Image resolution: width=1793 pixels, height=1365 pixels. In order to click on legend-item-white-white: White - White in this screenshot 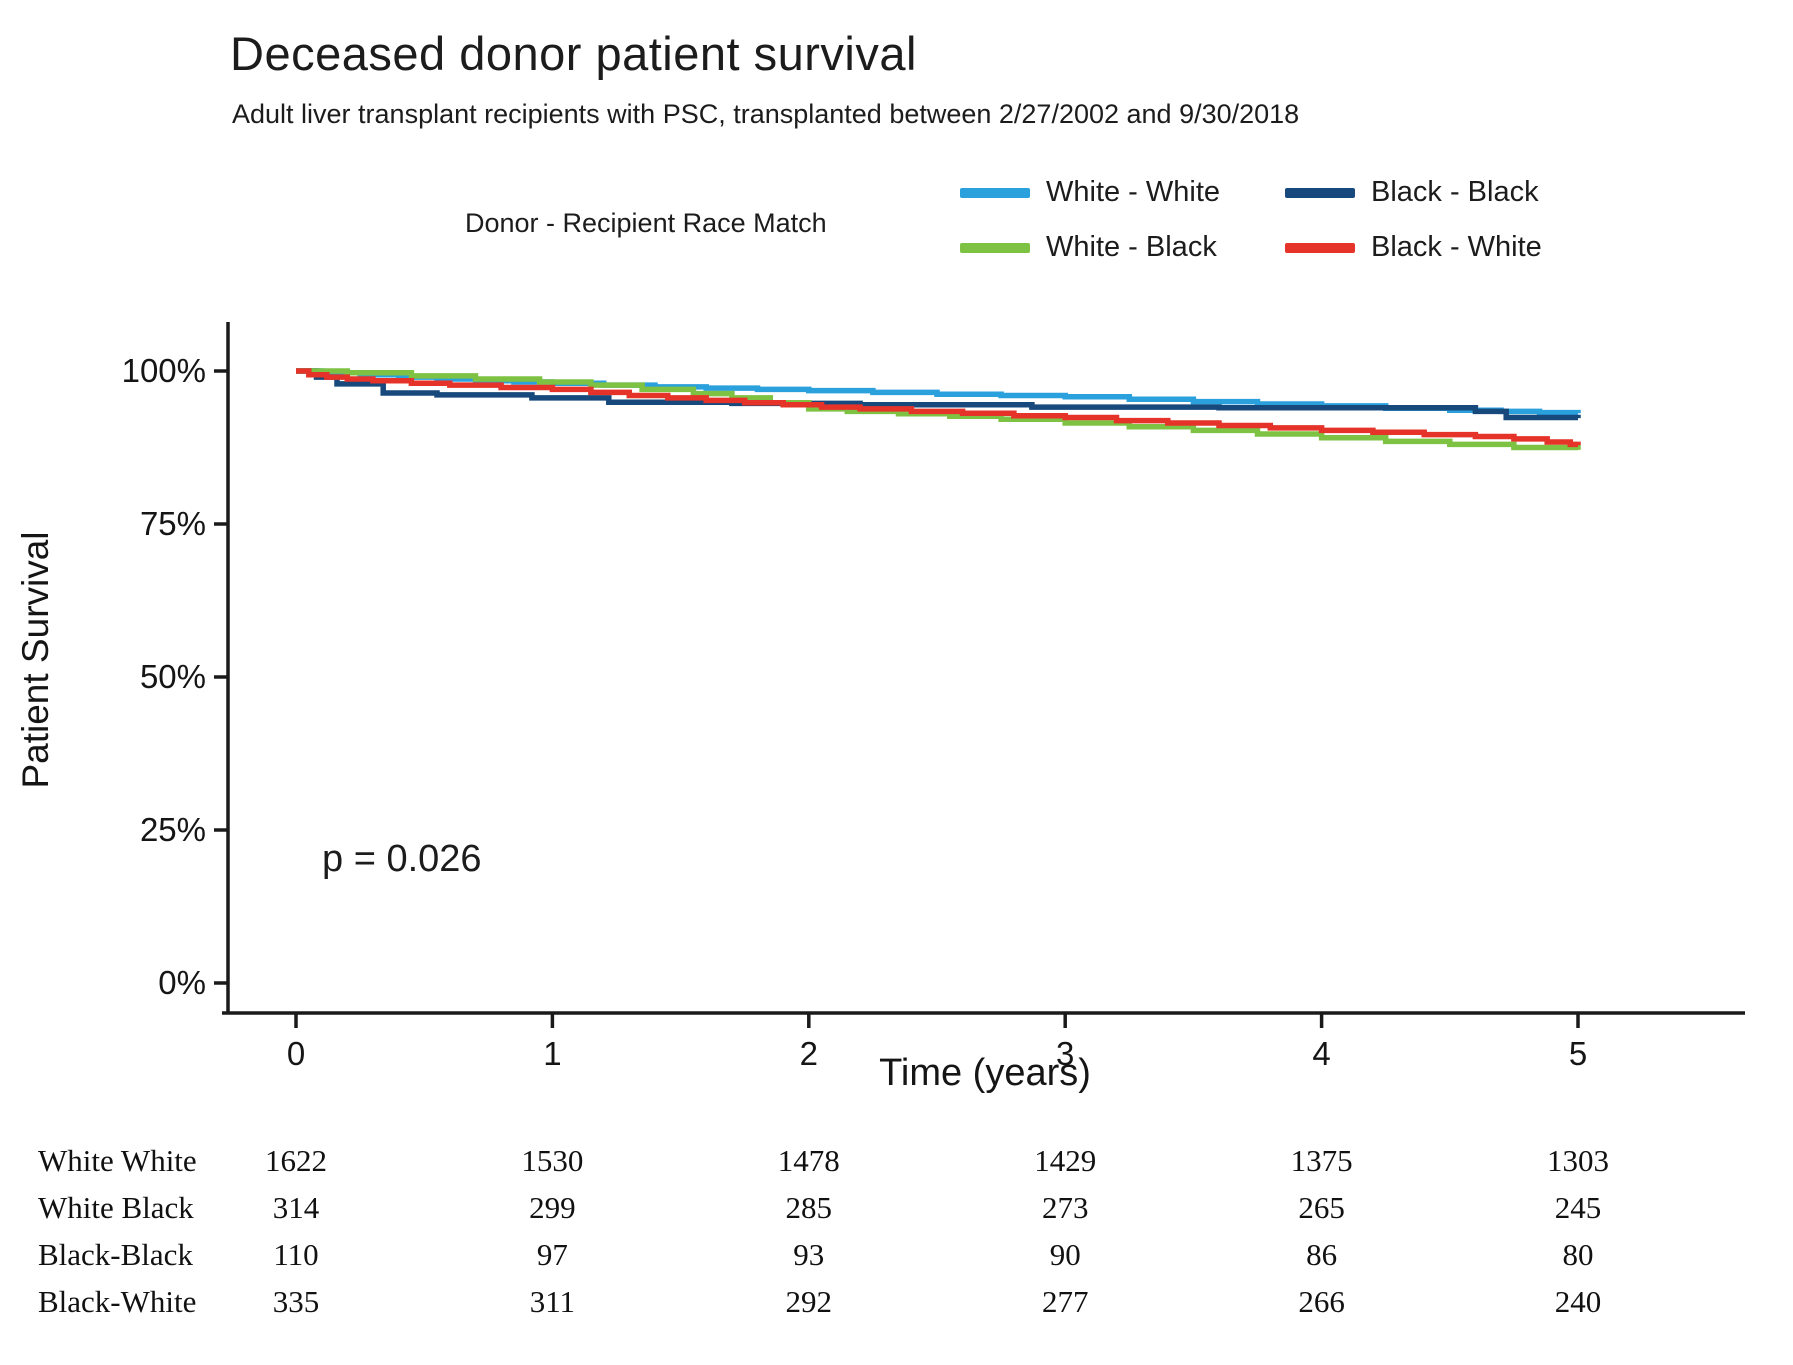, I will do `click(1122, 192)`.